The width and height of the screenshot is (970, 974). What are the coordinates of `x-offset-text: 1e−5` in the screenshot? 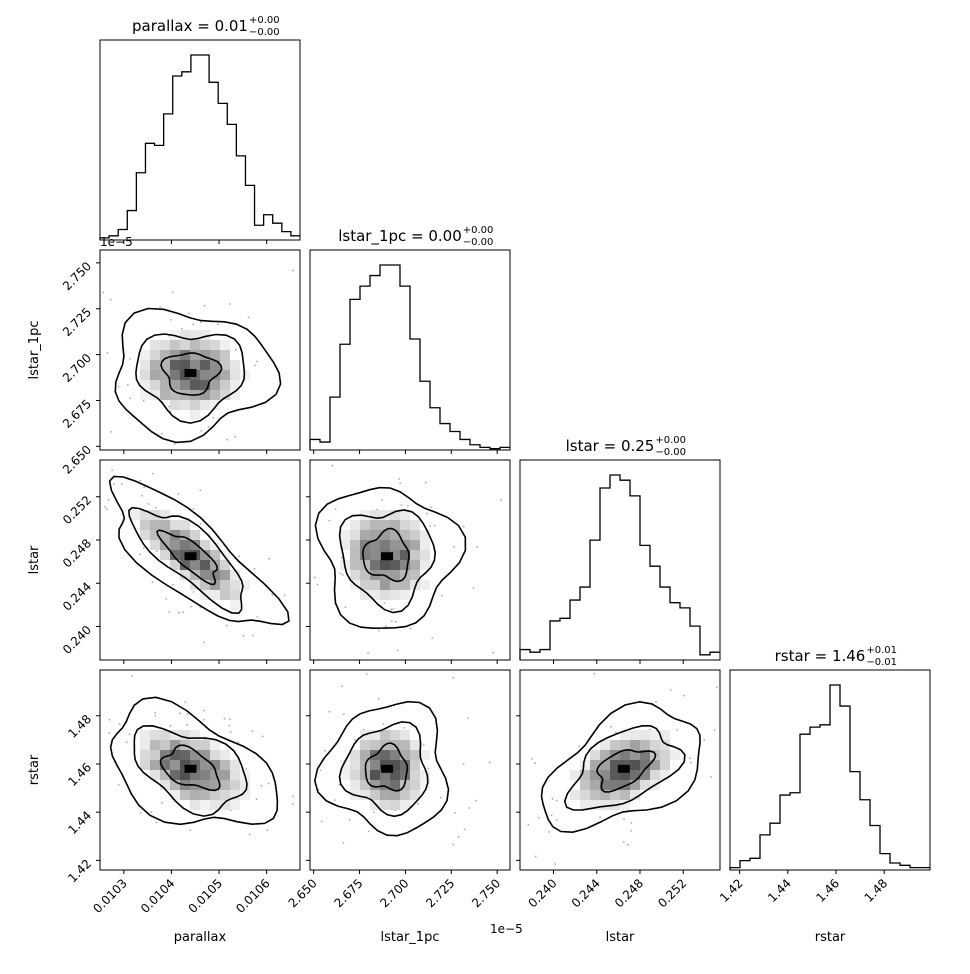 It's located at (506, 929).